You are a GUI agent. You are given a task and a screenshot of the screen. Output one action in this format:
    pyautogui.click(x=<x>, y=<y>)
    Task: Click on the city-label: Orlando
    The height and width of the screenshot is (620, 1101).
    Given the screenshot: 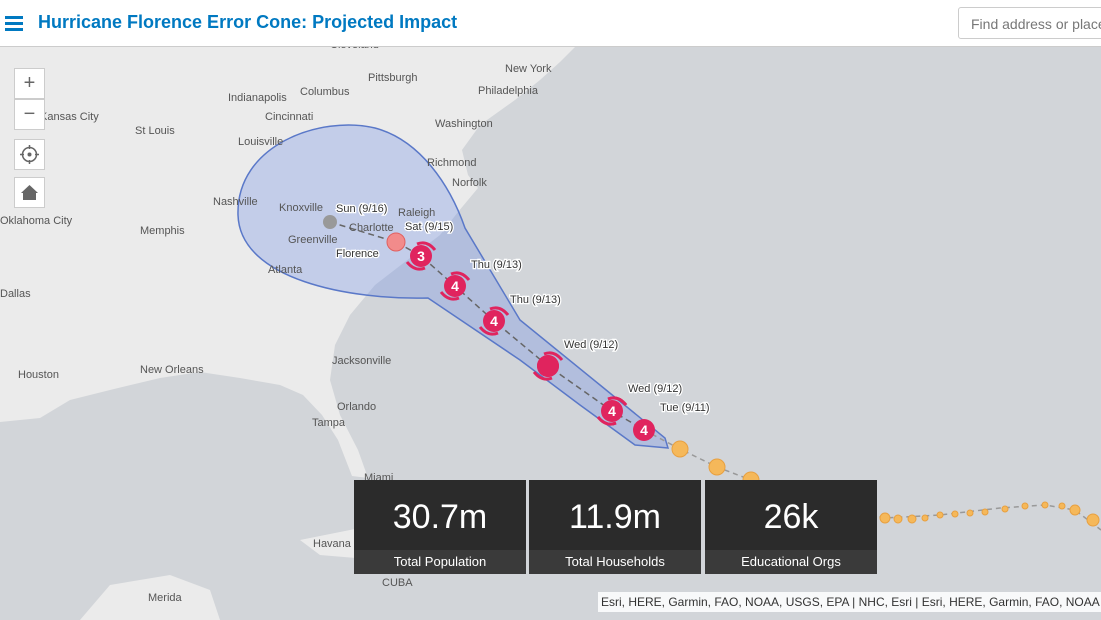 What is the action you would take?
    pyautogui.click(x=356, y=407)
    